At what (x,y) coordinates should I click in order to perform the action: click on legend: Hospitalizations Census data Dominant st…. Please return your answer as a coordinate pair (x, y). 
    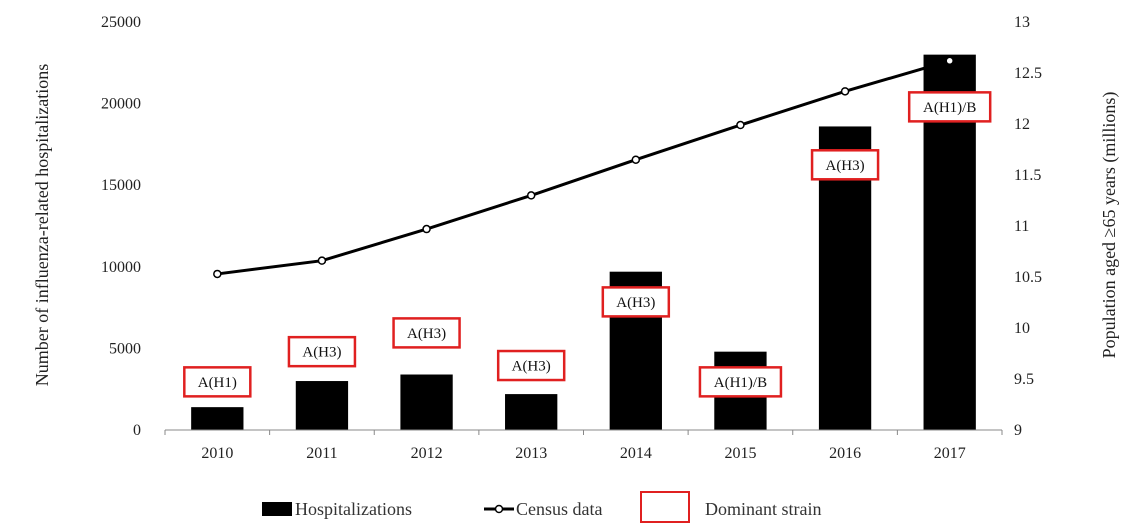
    Looking at the image, I should click on (541, 507).